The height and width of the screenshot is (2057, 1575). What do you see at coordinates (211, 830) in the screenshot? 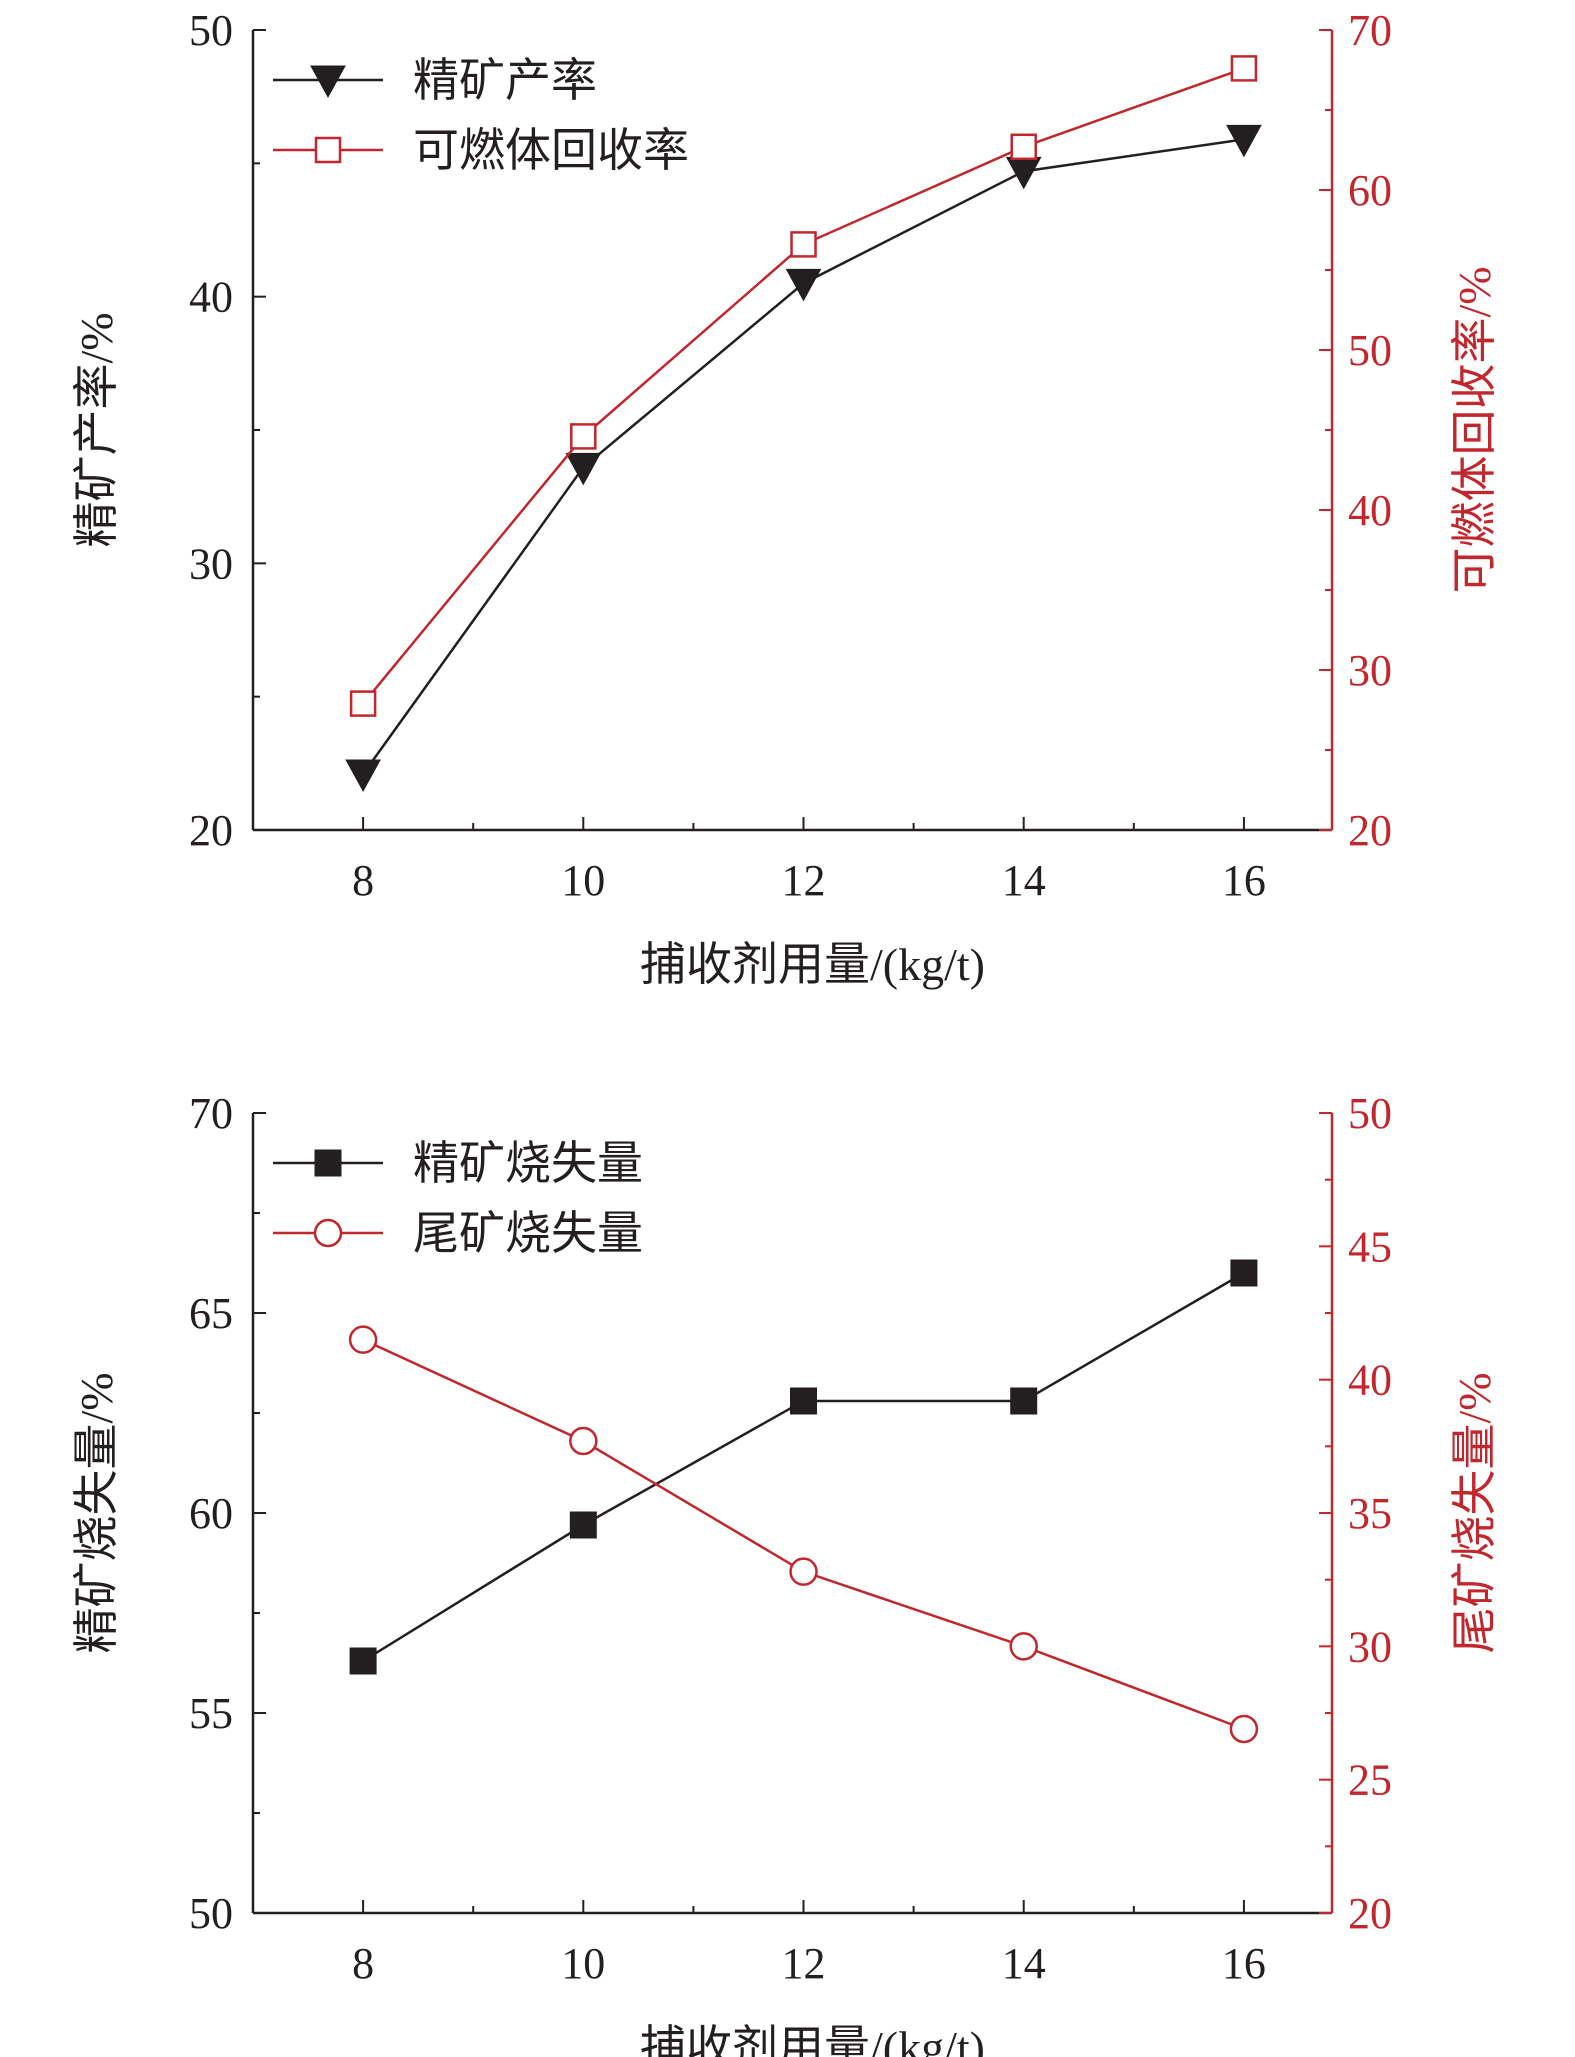
I see `left-y-tick-label: 20` at bounding box center [211, 830].